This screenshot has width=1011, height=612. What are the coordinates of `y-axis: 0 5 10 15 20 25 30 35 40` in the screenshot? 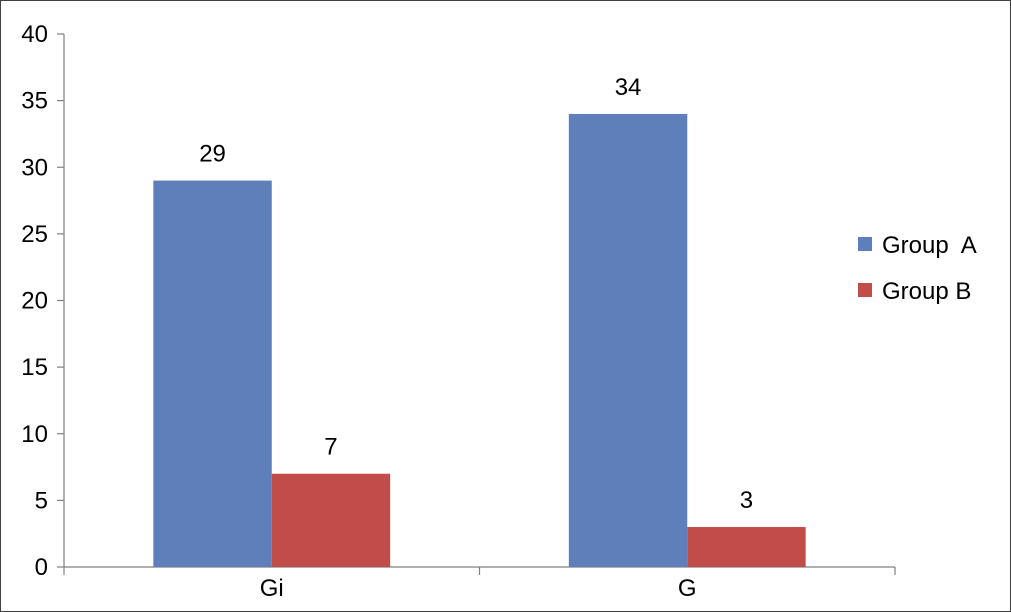 It's located at (43, 301).